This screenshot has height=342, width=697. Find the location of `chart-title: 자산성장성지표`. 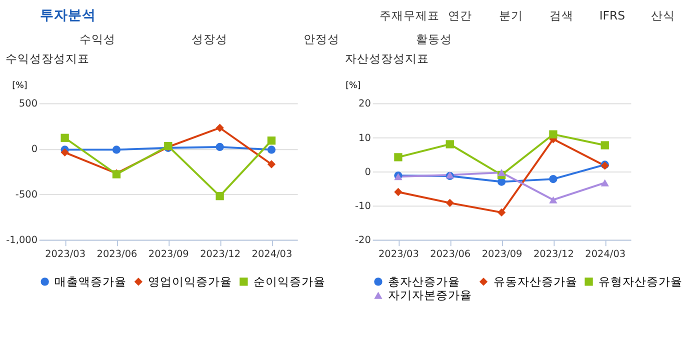

chart-title: 자산성장성지표 is located at coordinates (387, 58).